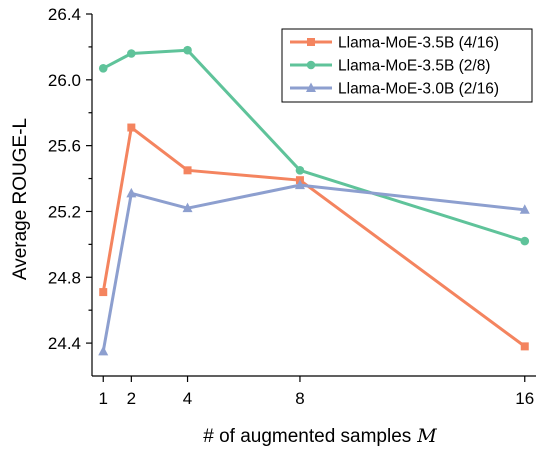 The image size is (544, 455). What do you see at coordinates (64, 211) in the screenshot?
I see `y-tick-label: 25.2` at bounding box center [64, 211].